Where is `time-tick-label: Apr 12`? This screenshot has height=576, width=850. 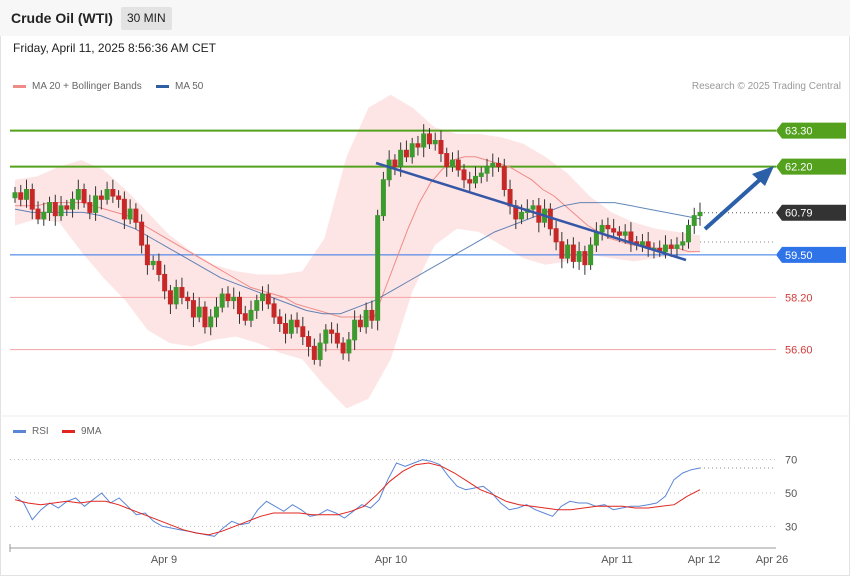
time-tick-label: Apr 12 is located at coordinates (704, 560).